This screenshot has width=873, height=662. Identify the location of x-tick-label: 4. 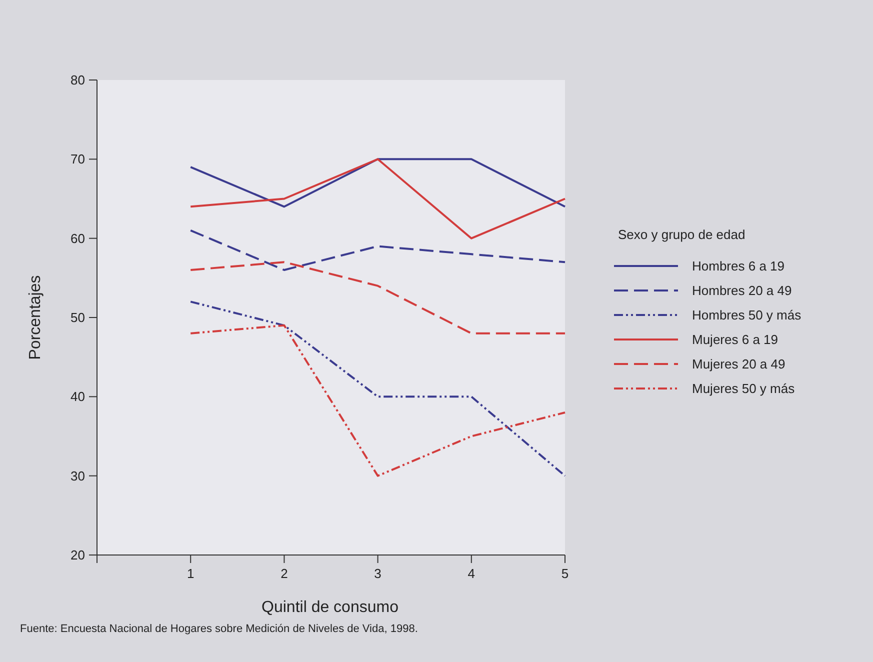
(472, 573).